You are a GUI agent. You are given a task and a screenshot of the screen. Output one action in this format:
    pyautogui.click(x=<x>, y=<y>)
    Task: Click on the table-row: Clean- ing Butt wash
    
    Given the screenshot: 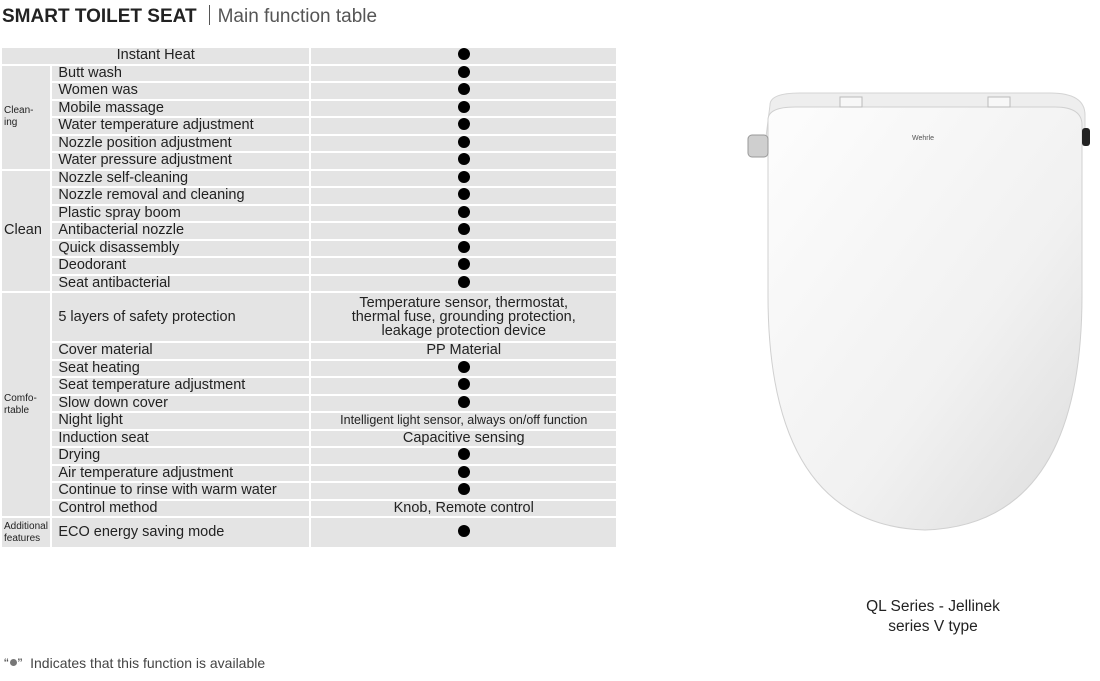 What is the action you would take?
    pyautogui.click(x=309, y=117)
    